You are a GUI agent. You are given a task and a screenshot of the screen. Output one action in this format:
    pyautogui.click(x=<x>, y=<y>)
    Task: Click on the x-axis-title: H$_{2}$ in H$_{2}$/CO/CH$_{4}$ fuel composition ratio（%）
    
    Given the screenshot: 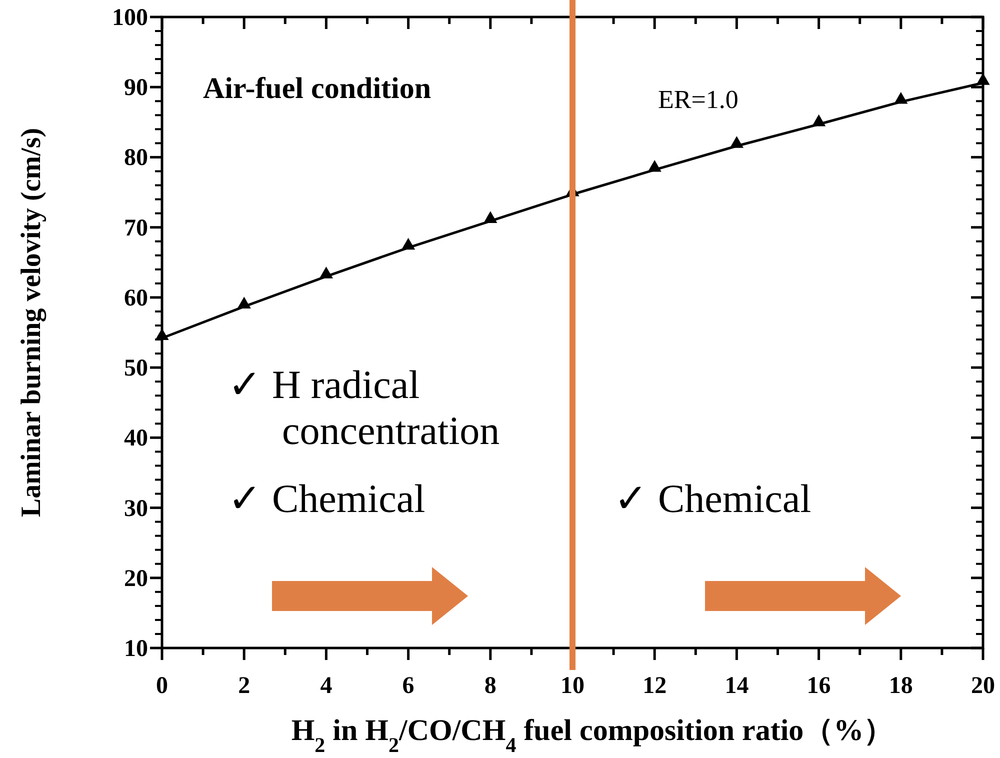 What is the action you would take?
    pyautogui.click(x=592, y=735)
    